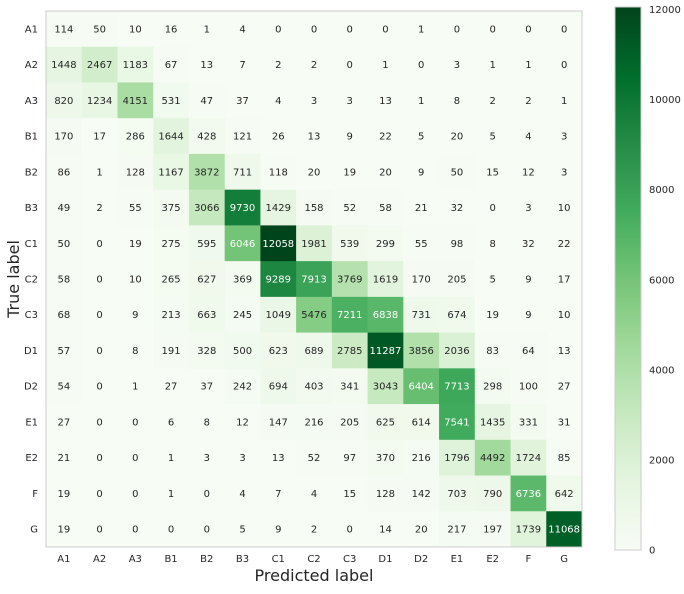 Image resolution: width=684 pixels, height=594 pixels. Describe the element at coordinates (313, 208) in the screenshot. I see `cell-value-label: 158` at that location.